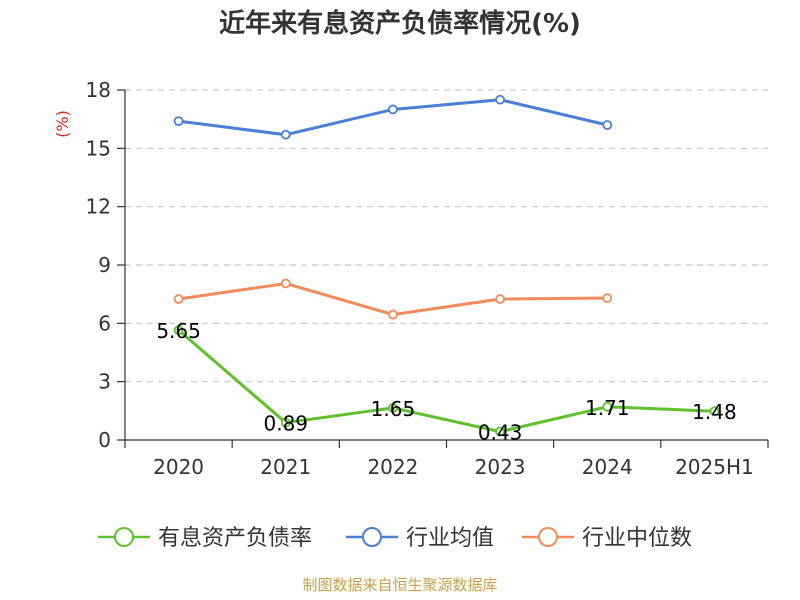 The image size is (800, 600). What do you see at coordinates (285, 467) in the screenshot?
I see `x-tick-label: 2021` at bounding box center [285, 467].